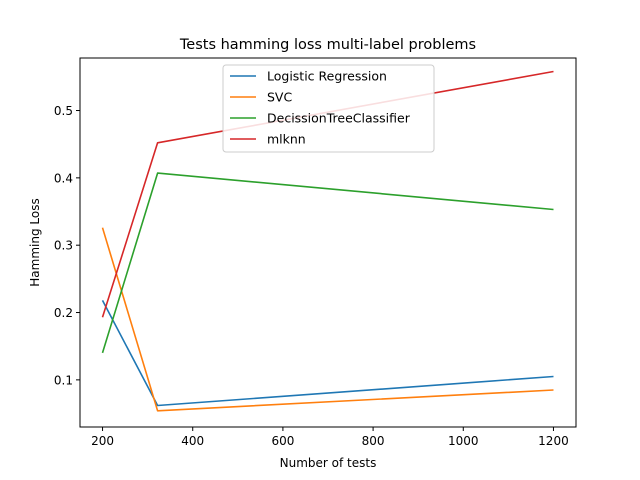 This screenshot has width=640, height=480. What do you see at coordinates (282, 441) in the screenshot?
I see `x-tick-label: 600` at bounding box center [282, 441].